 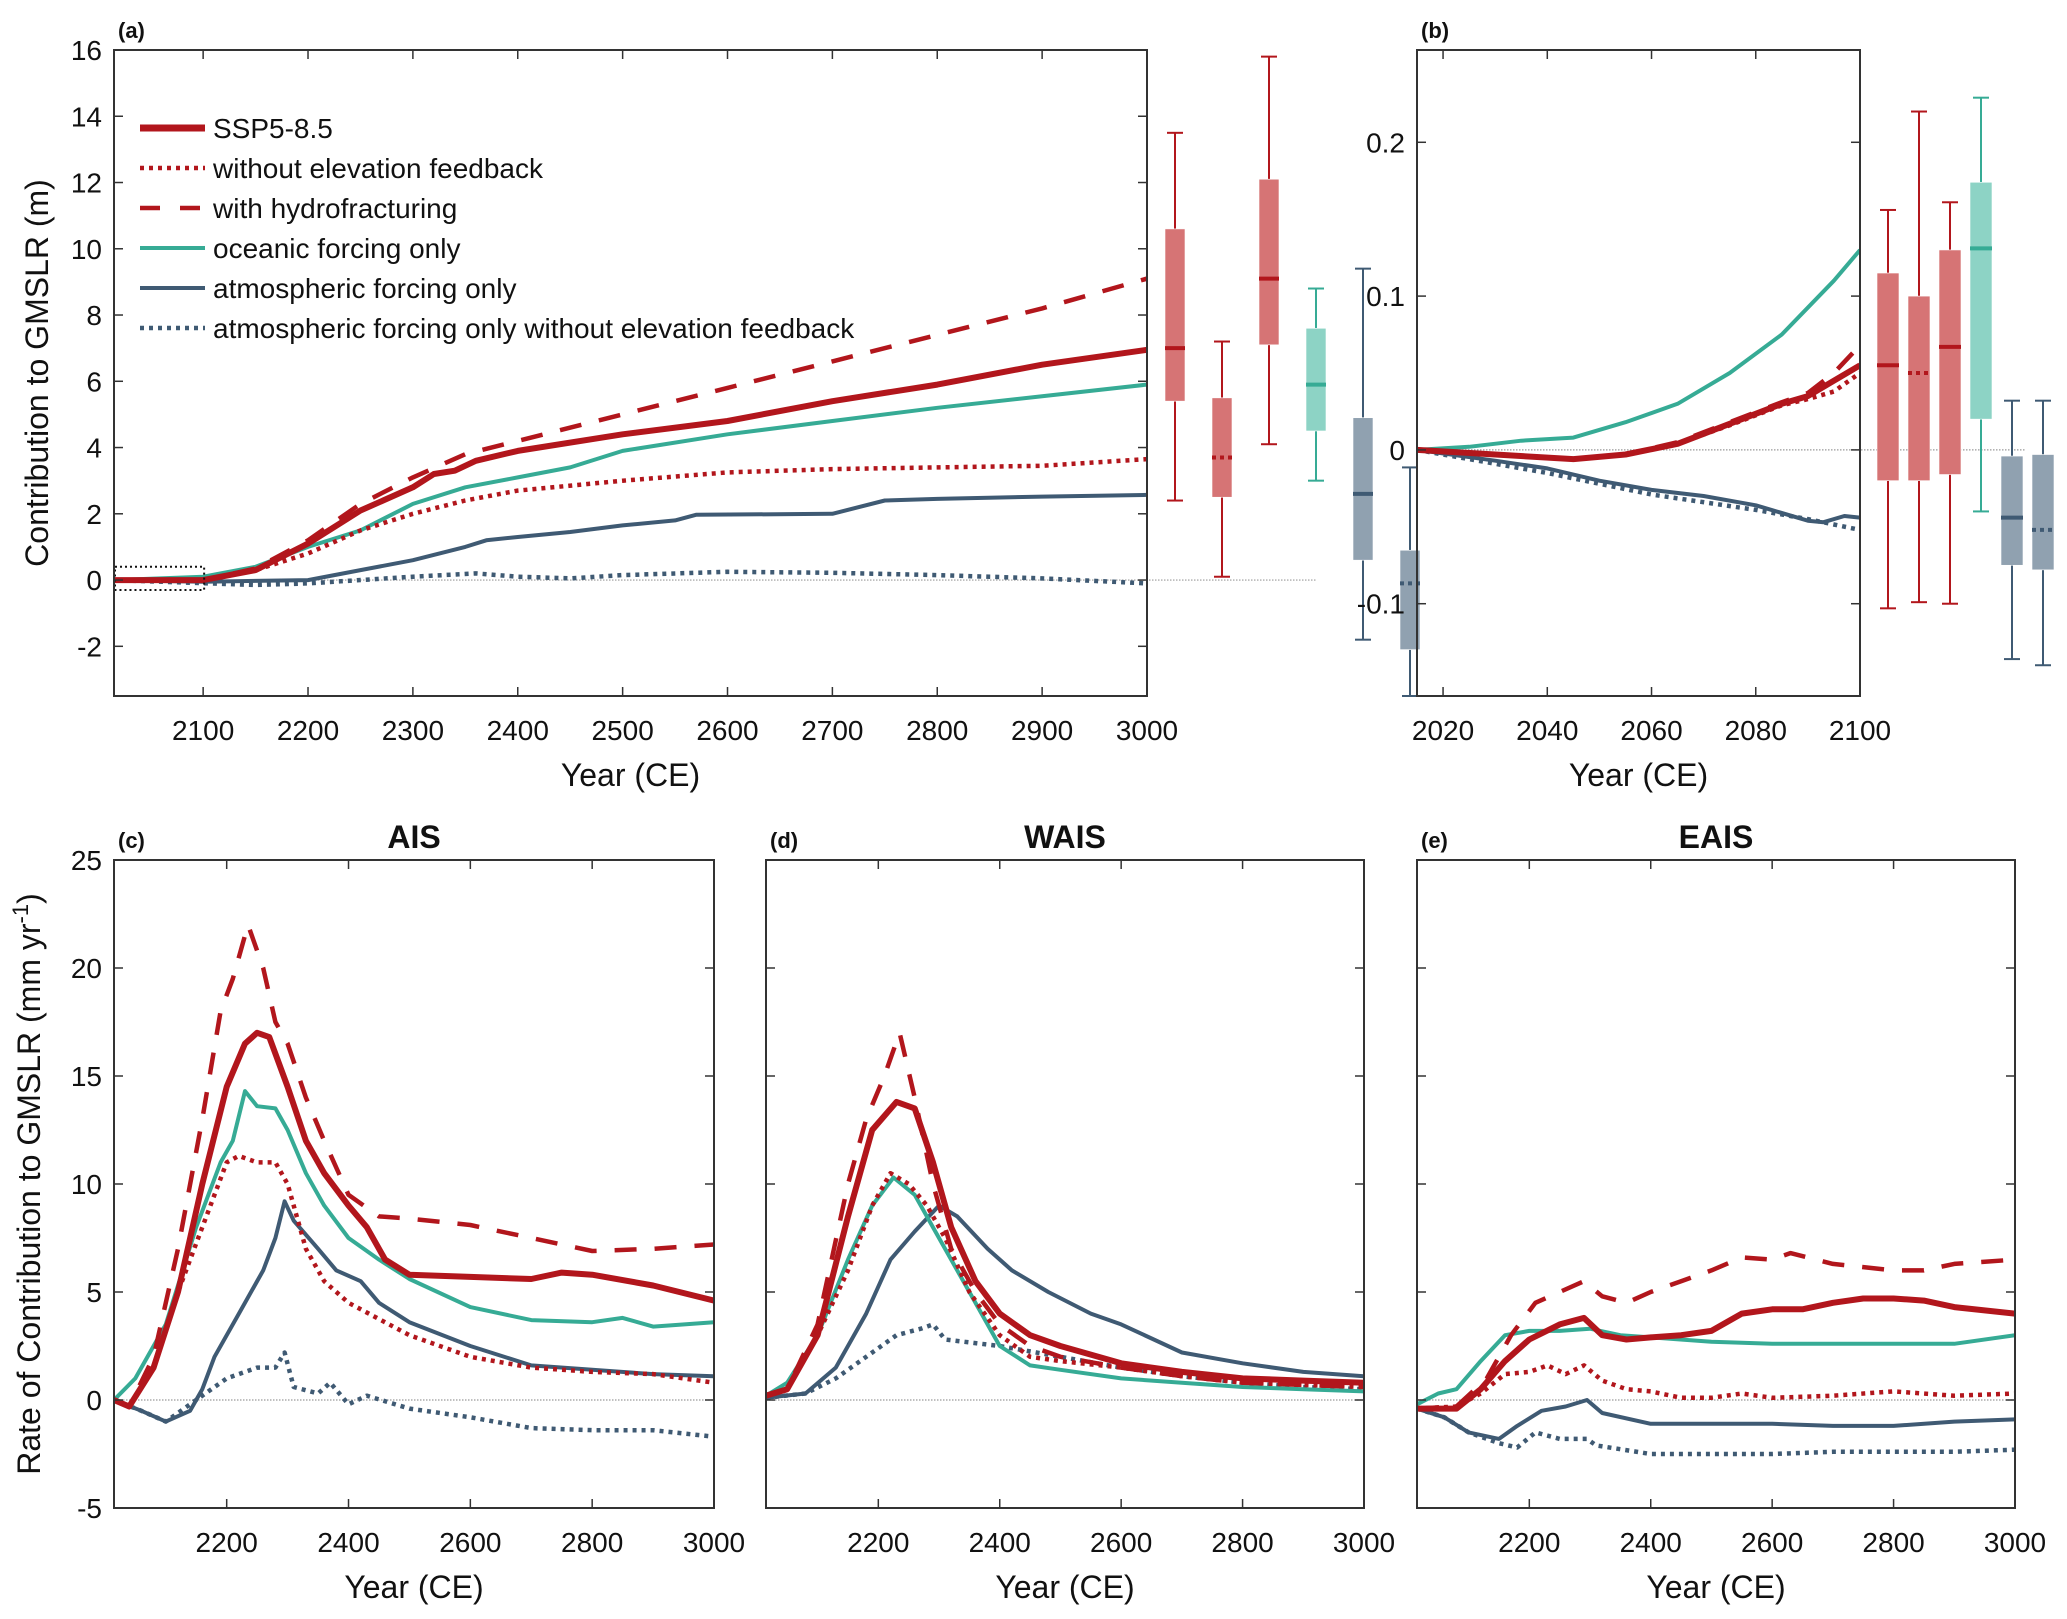 What do you see at coordinates (1435, 30) in the screenshot?
I see `panel-letter: (b)` at bounding box center [1435, 30].